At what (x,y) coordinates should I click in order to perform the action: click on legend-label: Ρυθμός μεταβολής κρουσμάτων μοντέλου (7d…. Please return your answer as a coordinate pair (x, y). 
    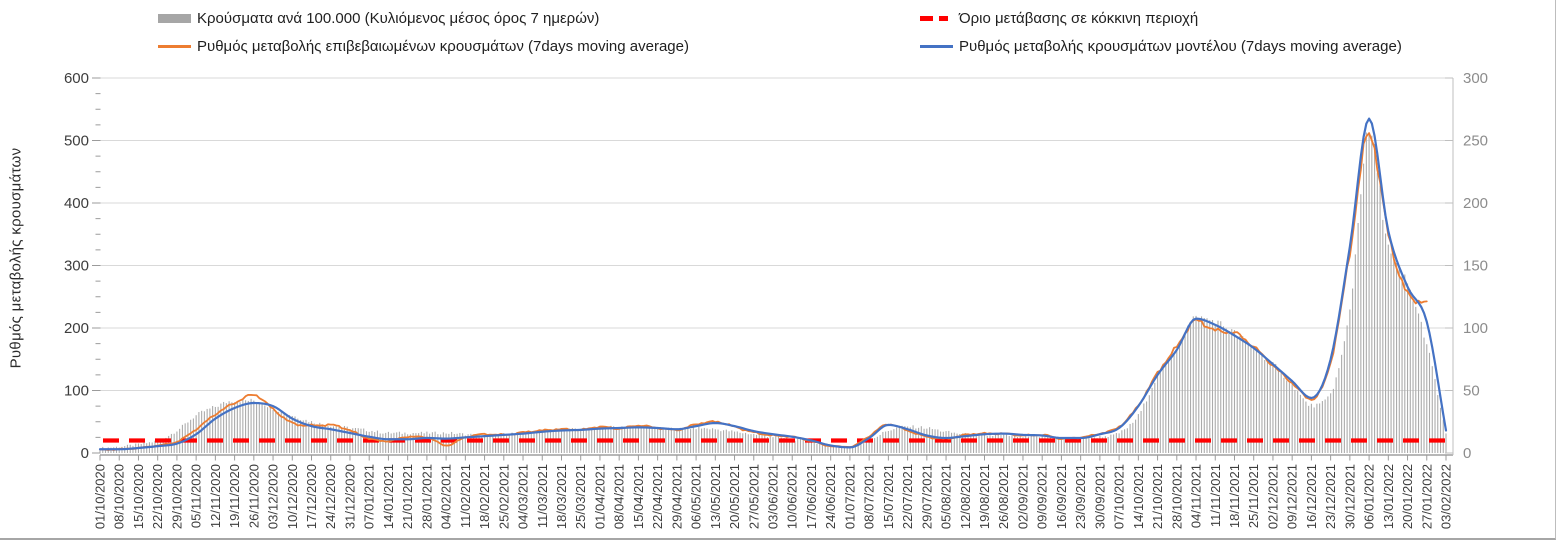
    Looking at the image, I should click on (1180, 46).